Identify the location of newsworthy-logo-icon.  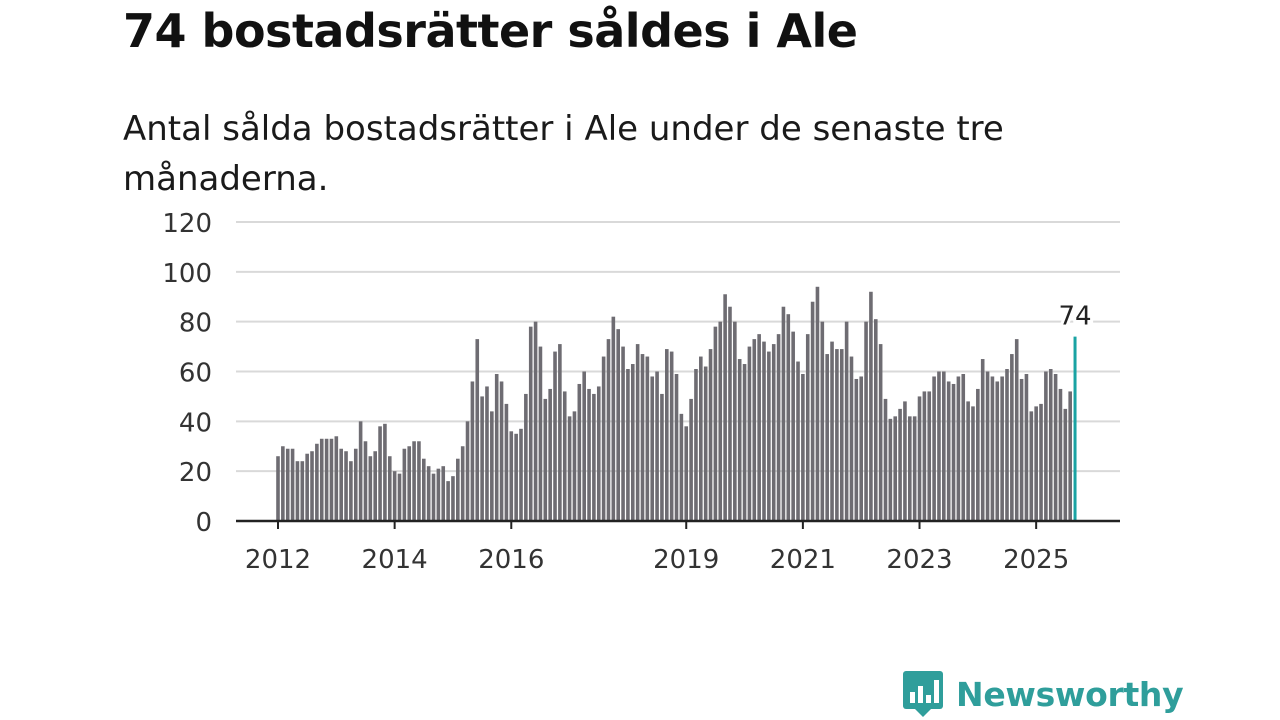
(923, 694).